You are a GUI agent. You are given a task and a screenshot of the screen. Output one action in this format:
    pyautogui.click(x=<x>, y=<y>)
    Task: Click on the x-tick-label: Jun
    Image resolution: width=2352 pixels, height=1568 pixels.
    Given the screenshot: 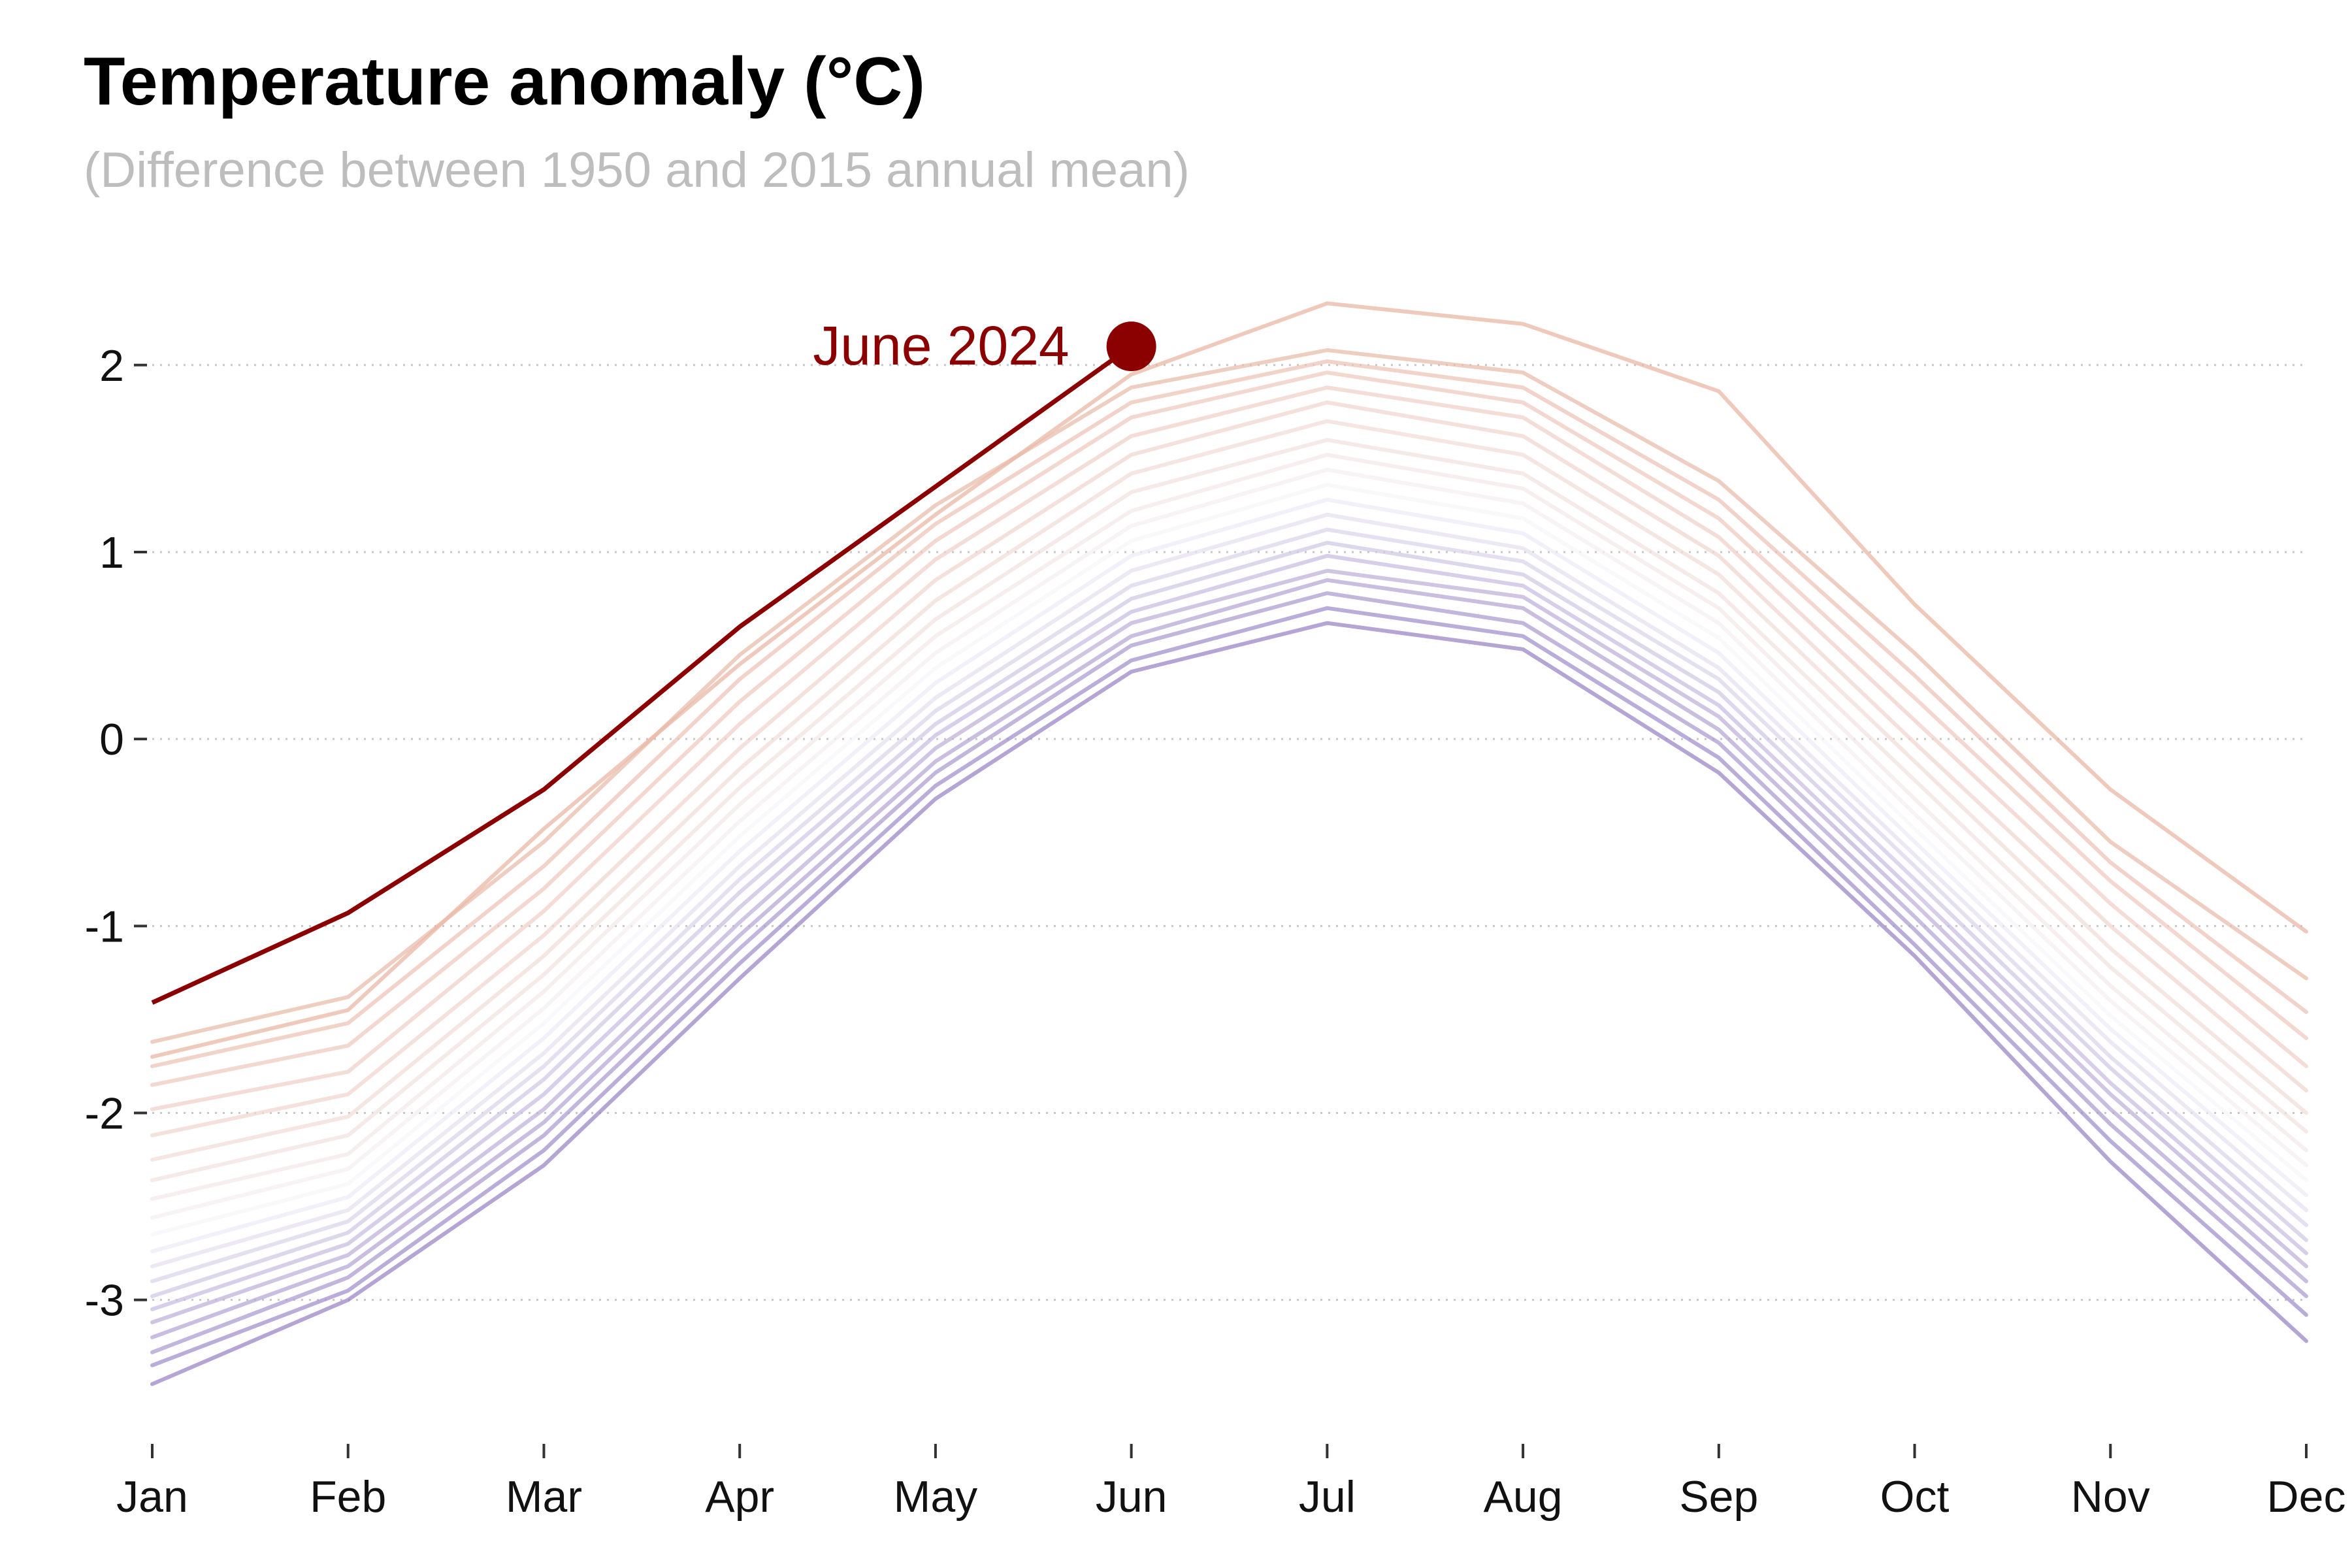 What is the action you would take?
    pyautogui.click(x=1132, y=1497)
    